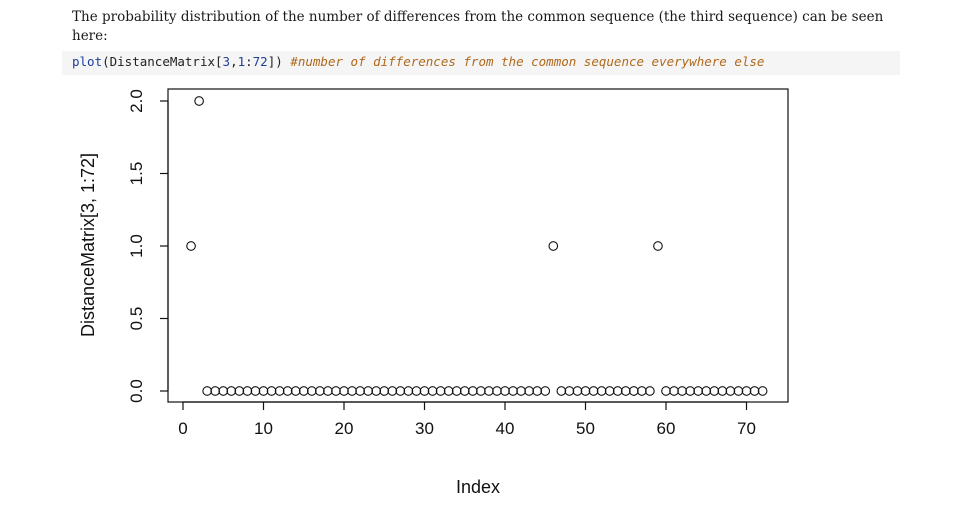  What do you see at coordinates (162, 61) in the screenshot?
I see `code-open: (DistanceMatrix[` at bounding box center [162, 61].